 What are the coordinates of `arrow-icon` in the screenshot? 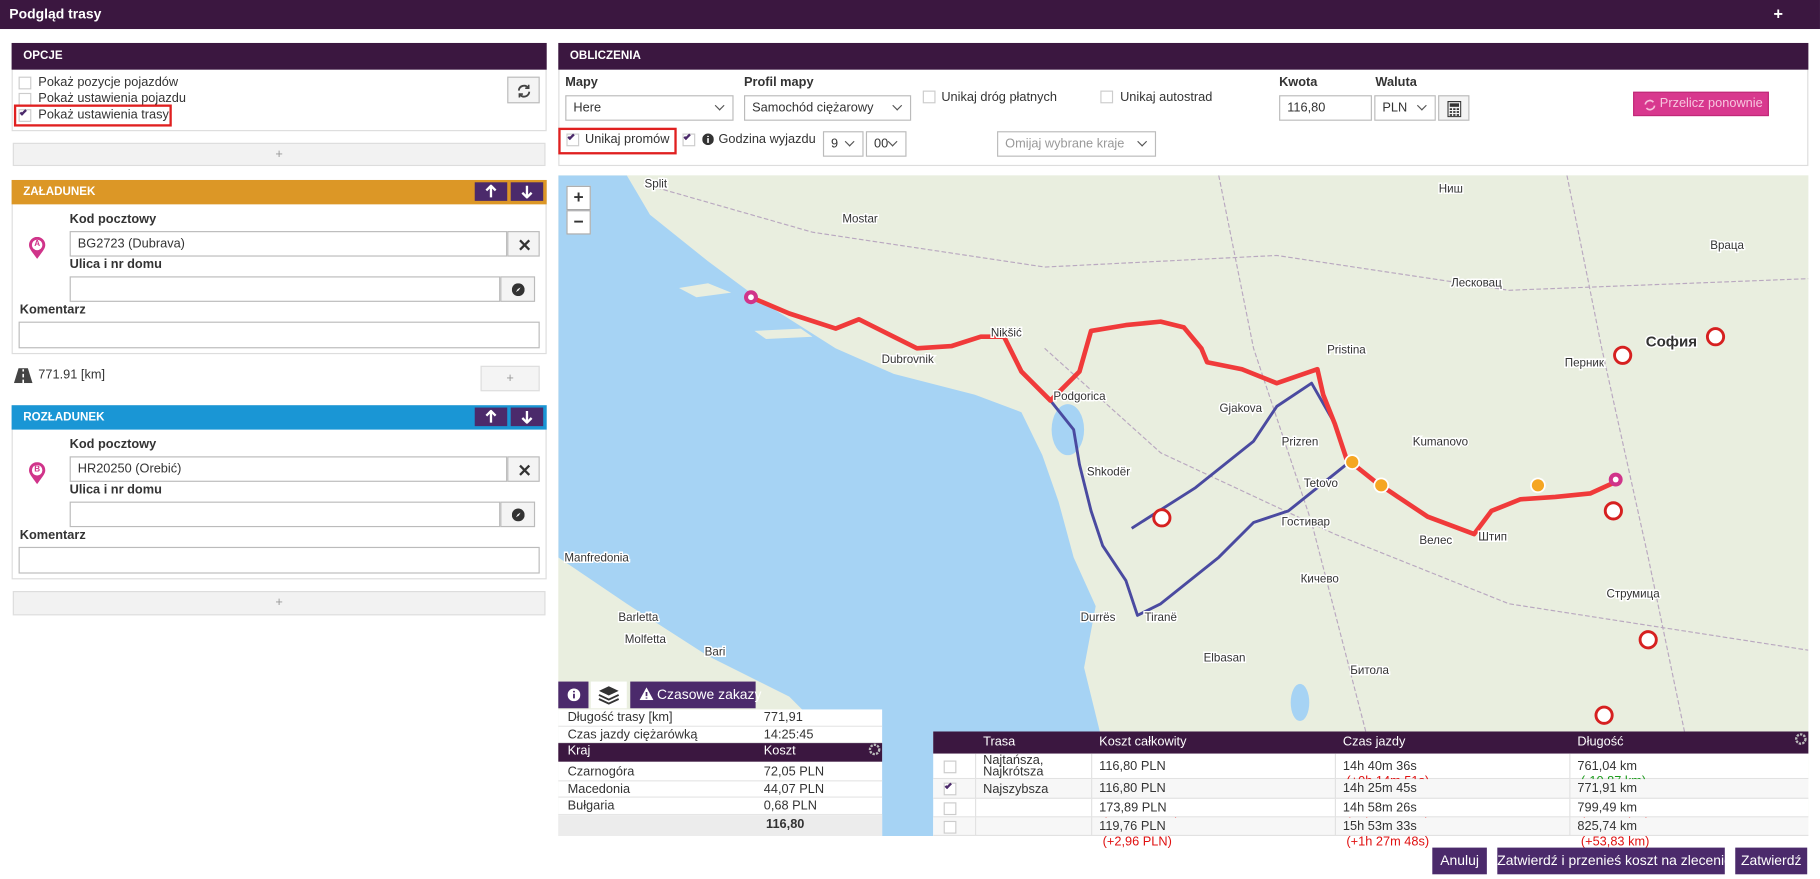 It's located at (527, 417).